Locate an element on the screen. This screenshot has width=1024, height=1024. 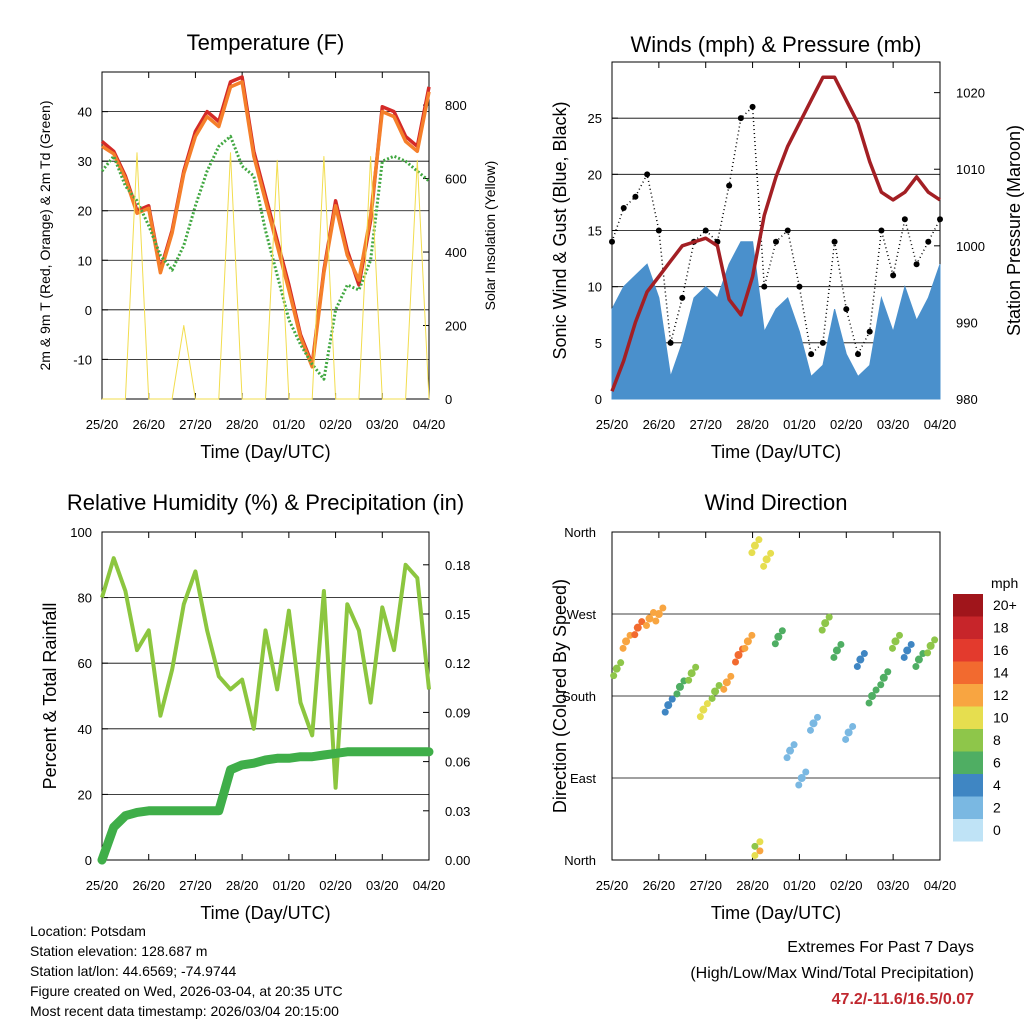
y-tick-label: 80 is located at coordinates (85, 598).